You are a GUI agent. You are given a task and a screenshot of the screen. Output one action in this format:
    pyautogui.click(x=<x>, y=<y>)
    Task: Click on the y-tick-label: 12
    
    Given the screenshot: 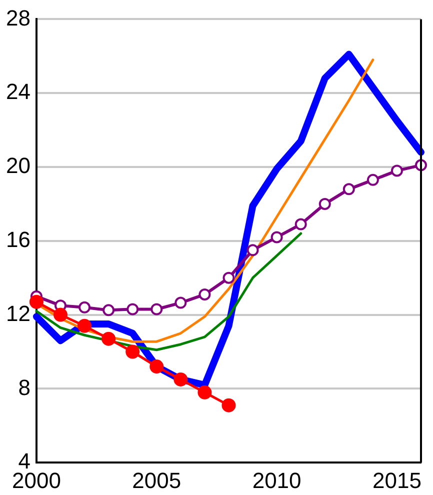 What is the action you would take?
    pyautogui.click(x=18, y=313)
    